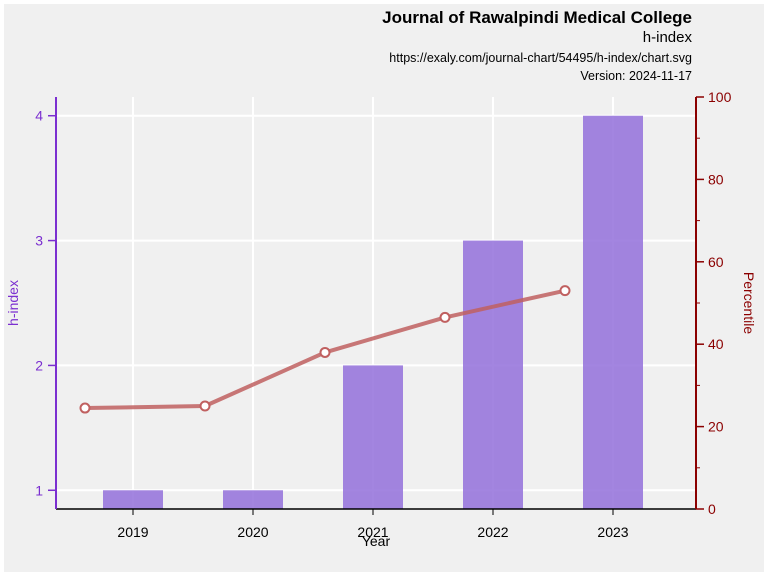  Describe the element at coordinates (376, 541) in the screenshot. I see `x-axis-label: Year` at that location.